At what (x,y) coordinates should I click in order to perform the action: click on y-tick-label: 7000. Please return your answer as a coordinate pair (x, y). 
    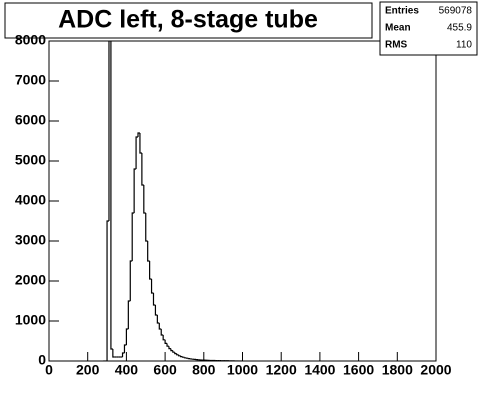
    Looking at the image, I should click on (30, 80).